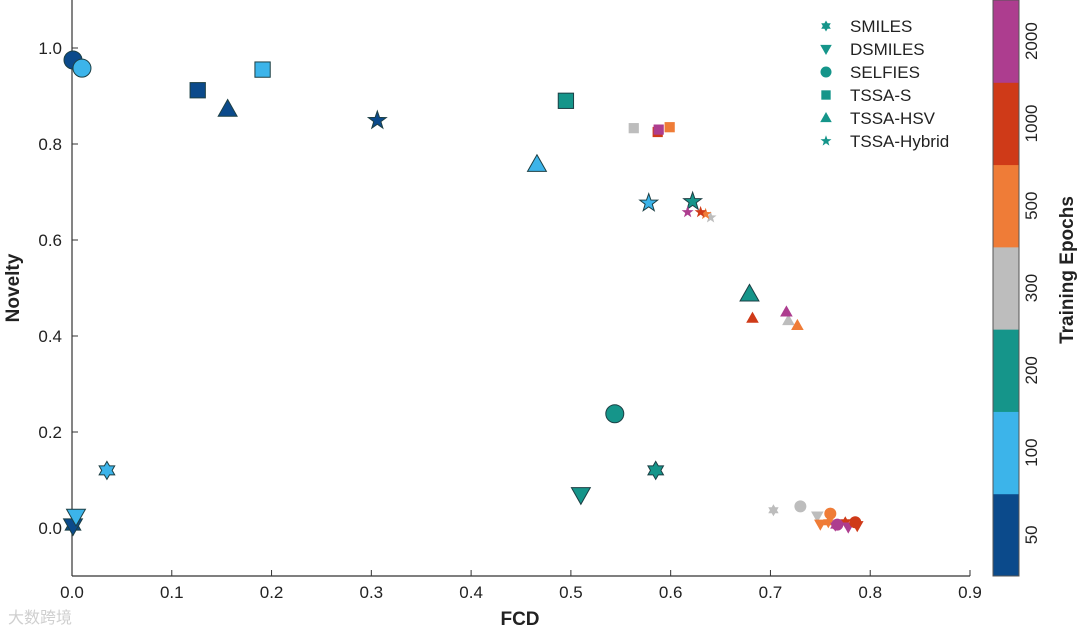 The height and width of the screenshot is (634, 1080). What do you see at coordinates (881, 26) in the screenshot?
I see `legend-label: SMILES` at bounding box center [881, 26].